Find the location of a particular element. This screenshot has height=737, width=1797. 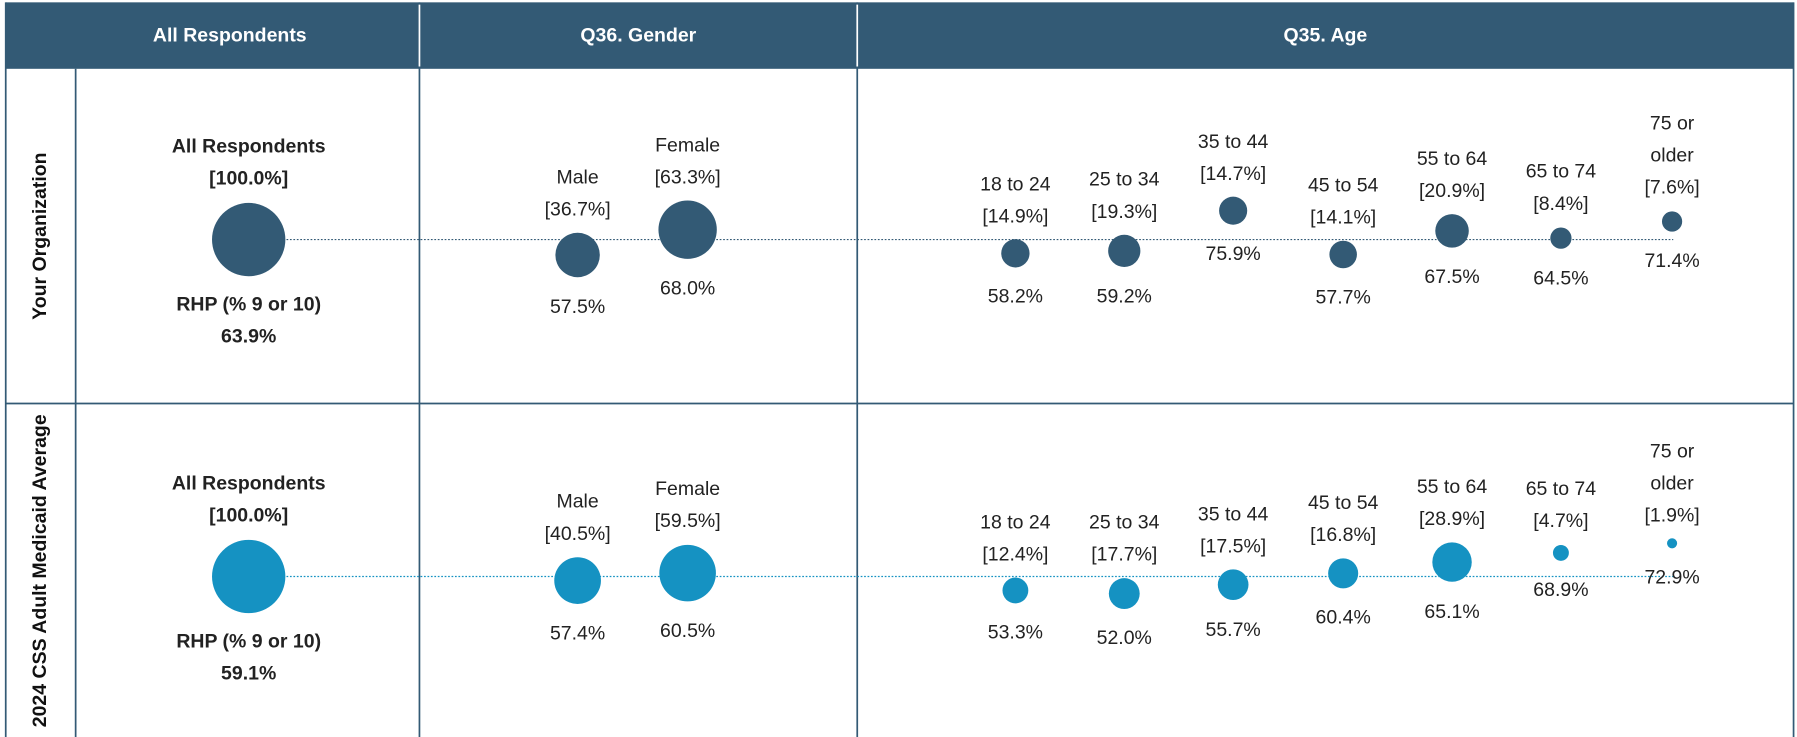

value-label: 60.4% is located at coordinates (1343, 617).